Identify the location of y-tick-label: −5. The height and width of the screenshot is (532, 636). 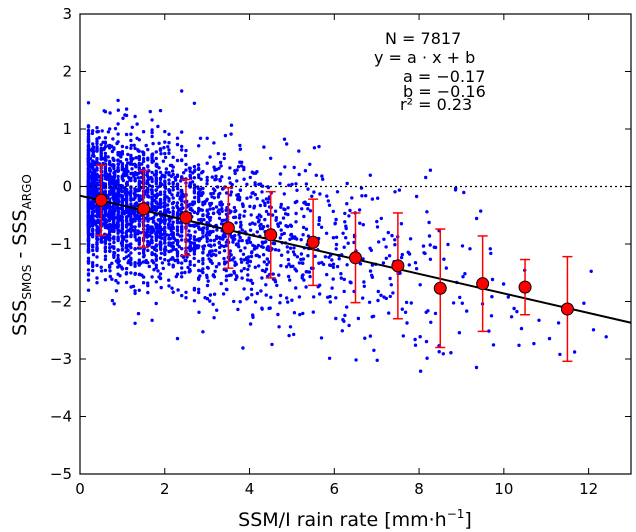
(61, 474).